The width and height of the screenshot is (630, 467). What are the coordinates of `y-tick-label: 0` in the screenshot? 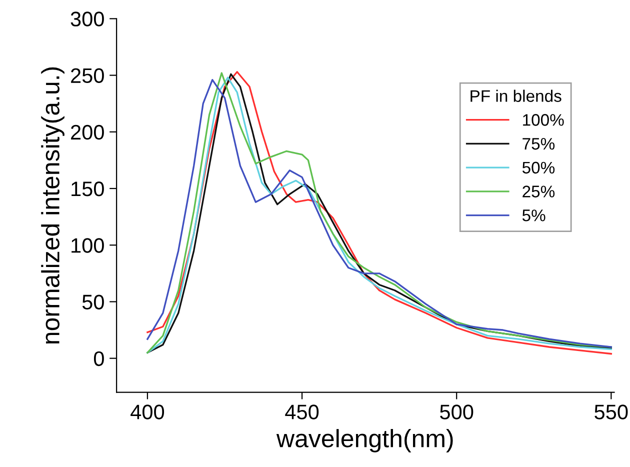 It's located at (99, 358).